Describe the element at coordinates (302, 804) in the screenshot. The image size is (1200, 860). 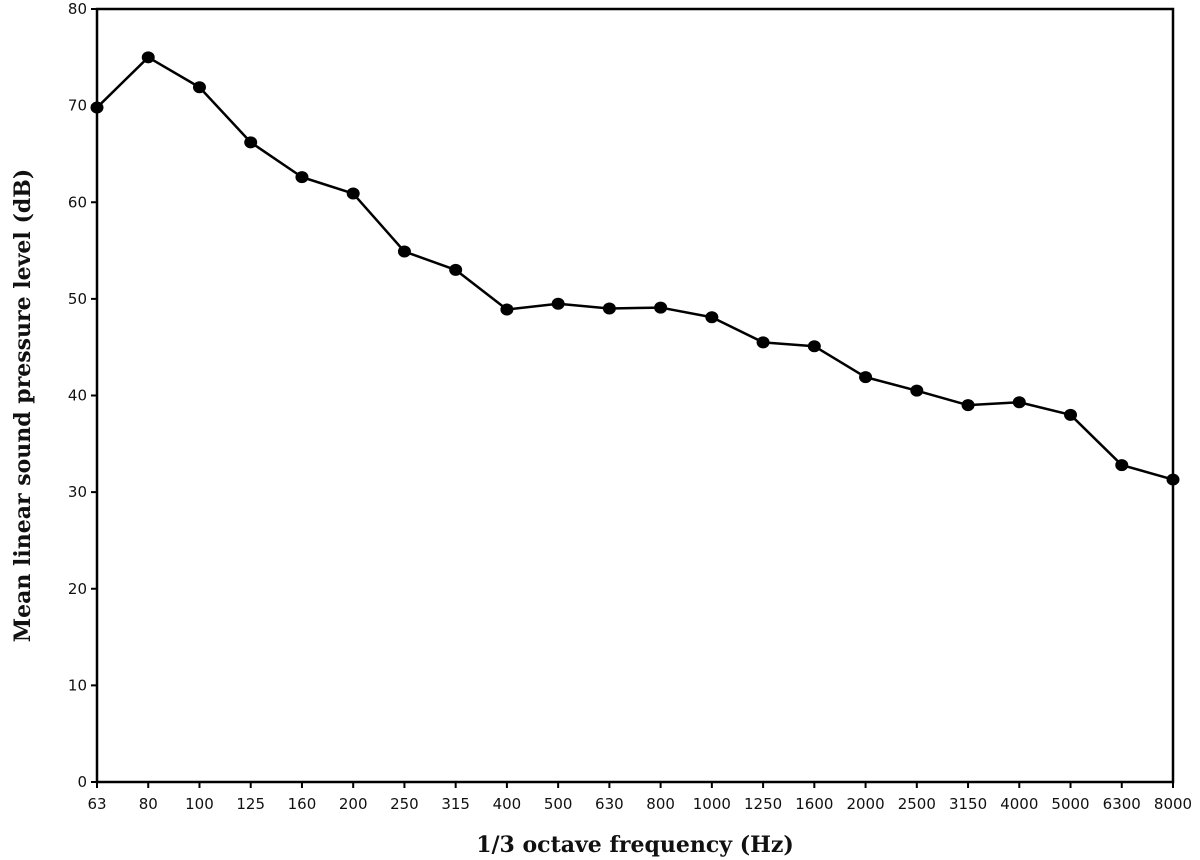
I see `x-tick-label: 160` at that location.